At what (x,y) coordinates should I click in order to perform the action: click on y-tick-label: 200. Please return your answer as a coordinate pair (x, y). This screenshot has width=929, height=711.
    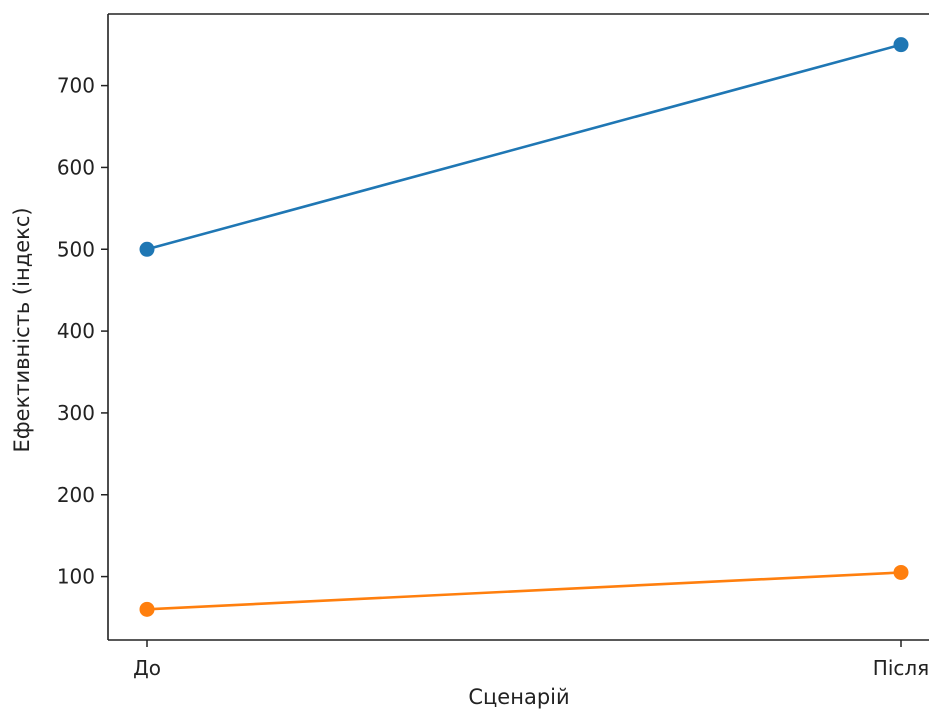
    Looking at the image, I should click on (76, 495).